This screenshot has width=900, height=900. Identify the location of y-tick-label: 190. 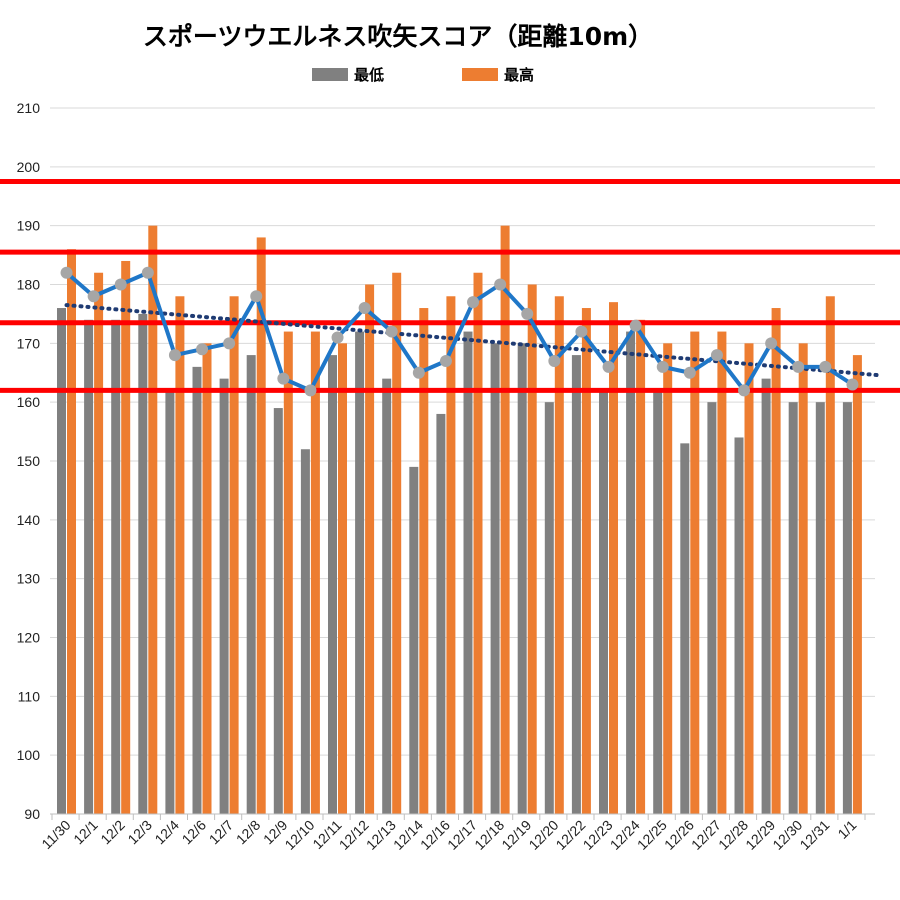
(29, 226).